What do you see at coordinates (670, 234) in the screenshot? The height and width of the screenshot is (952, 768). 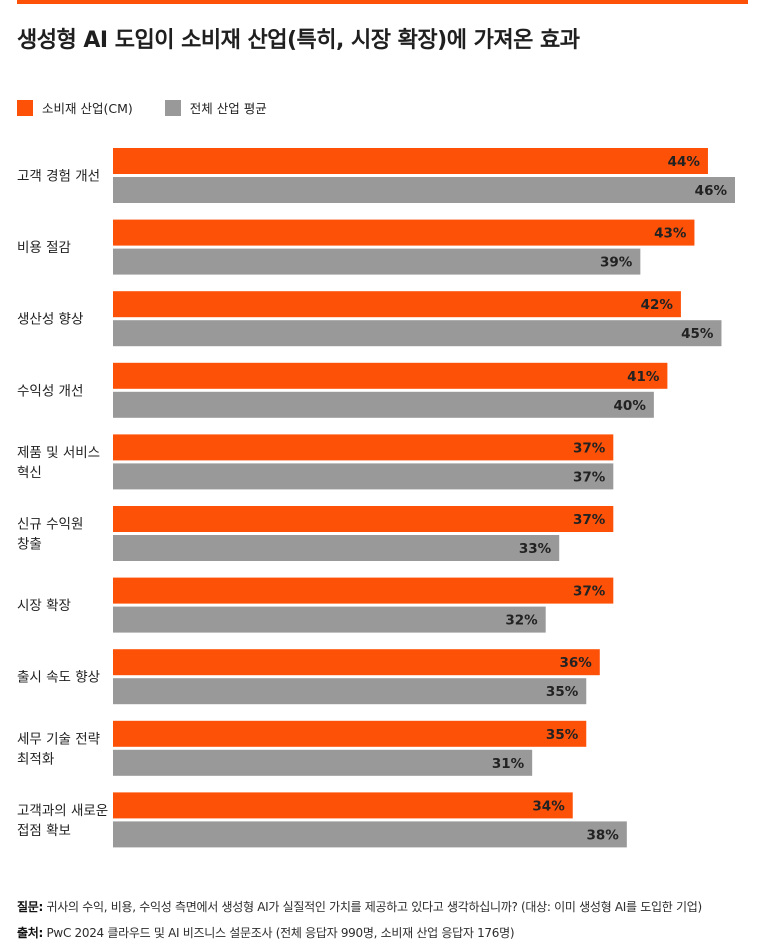 I see `value-label-cm: 43%` at bounding box center [670, 234].